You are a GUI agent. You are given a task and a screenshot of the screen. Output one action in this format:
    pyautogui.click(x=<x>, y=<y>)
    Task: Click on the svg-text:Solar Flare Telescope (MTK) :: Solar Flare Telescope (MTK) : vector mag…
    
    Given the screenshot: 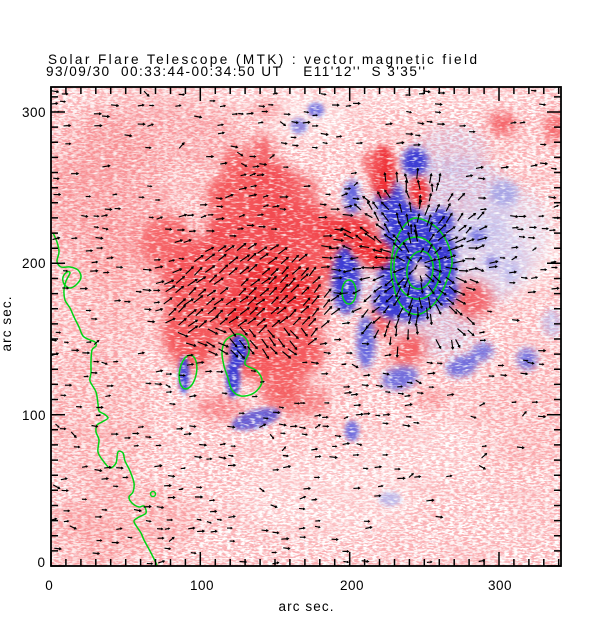 What is the action you would take?
    pyautogui.click(x=262, y=59)
    